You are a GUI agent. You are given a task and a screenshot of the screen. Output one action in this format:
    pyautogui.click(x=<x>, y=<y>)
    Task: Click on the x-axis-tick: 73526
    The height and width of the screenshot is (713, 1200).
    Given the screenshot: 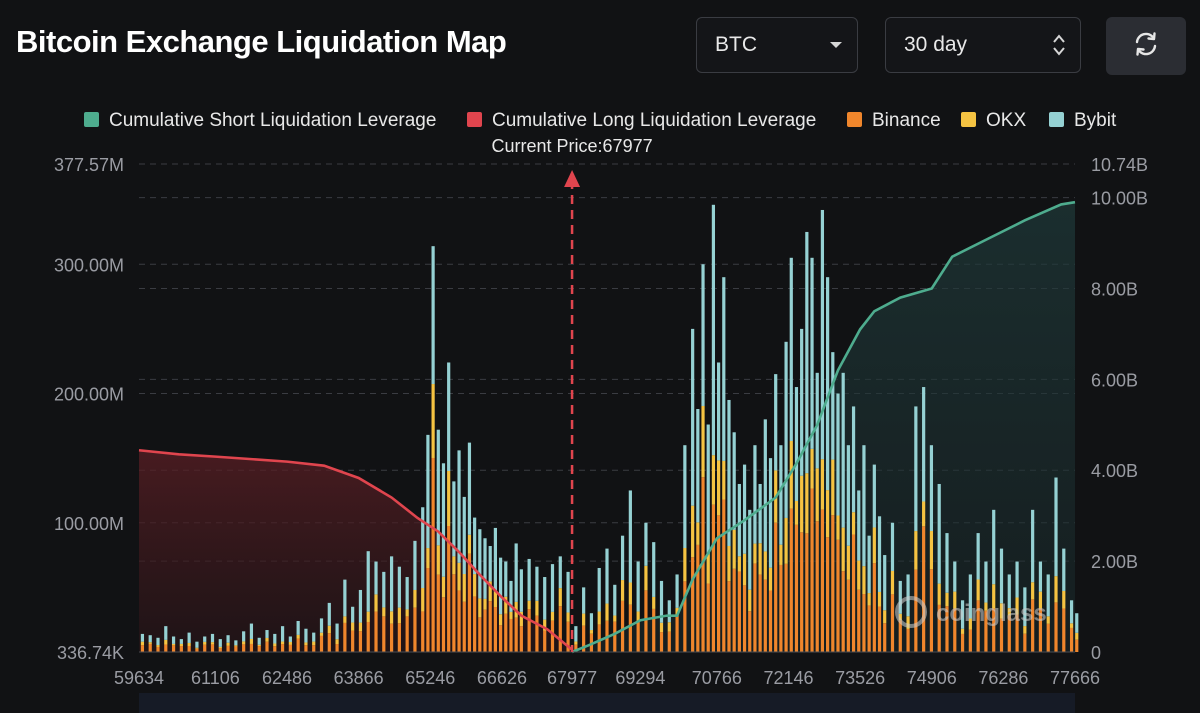 What is the action you would take?
    pyautogui.click(x=860, y=678)
    